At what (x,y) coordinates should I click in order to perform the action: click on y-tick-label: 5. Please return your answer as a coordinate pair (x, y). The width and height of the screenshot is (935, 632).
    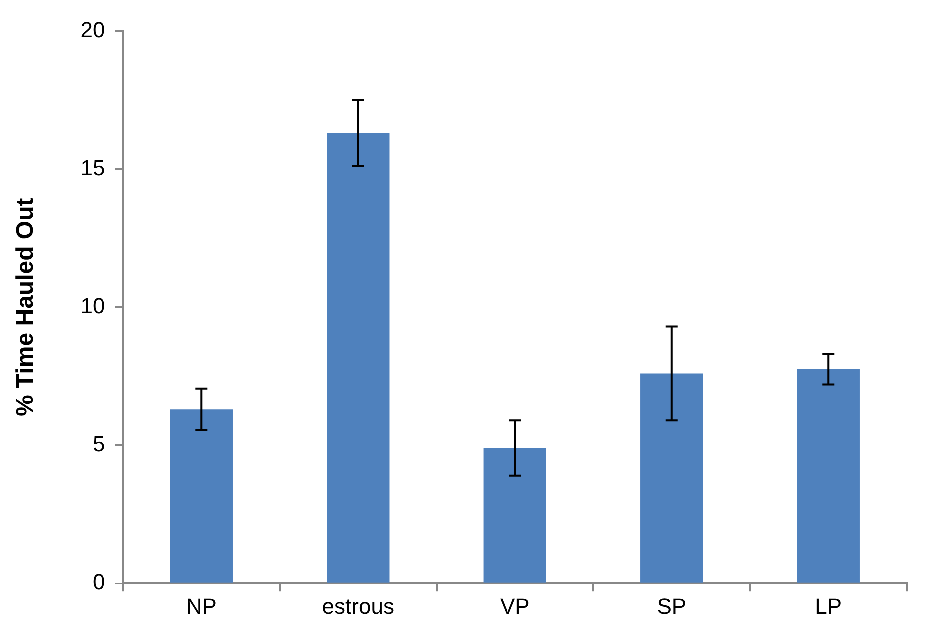
    Looking at the image, I should click on (99, 444).